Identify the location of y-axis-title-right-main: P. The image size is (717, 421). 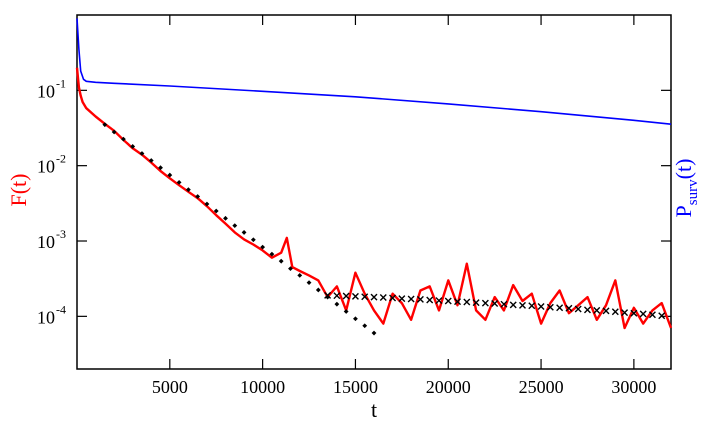
(683, 211).